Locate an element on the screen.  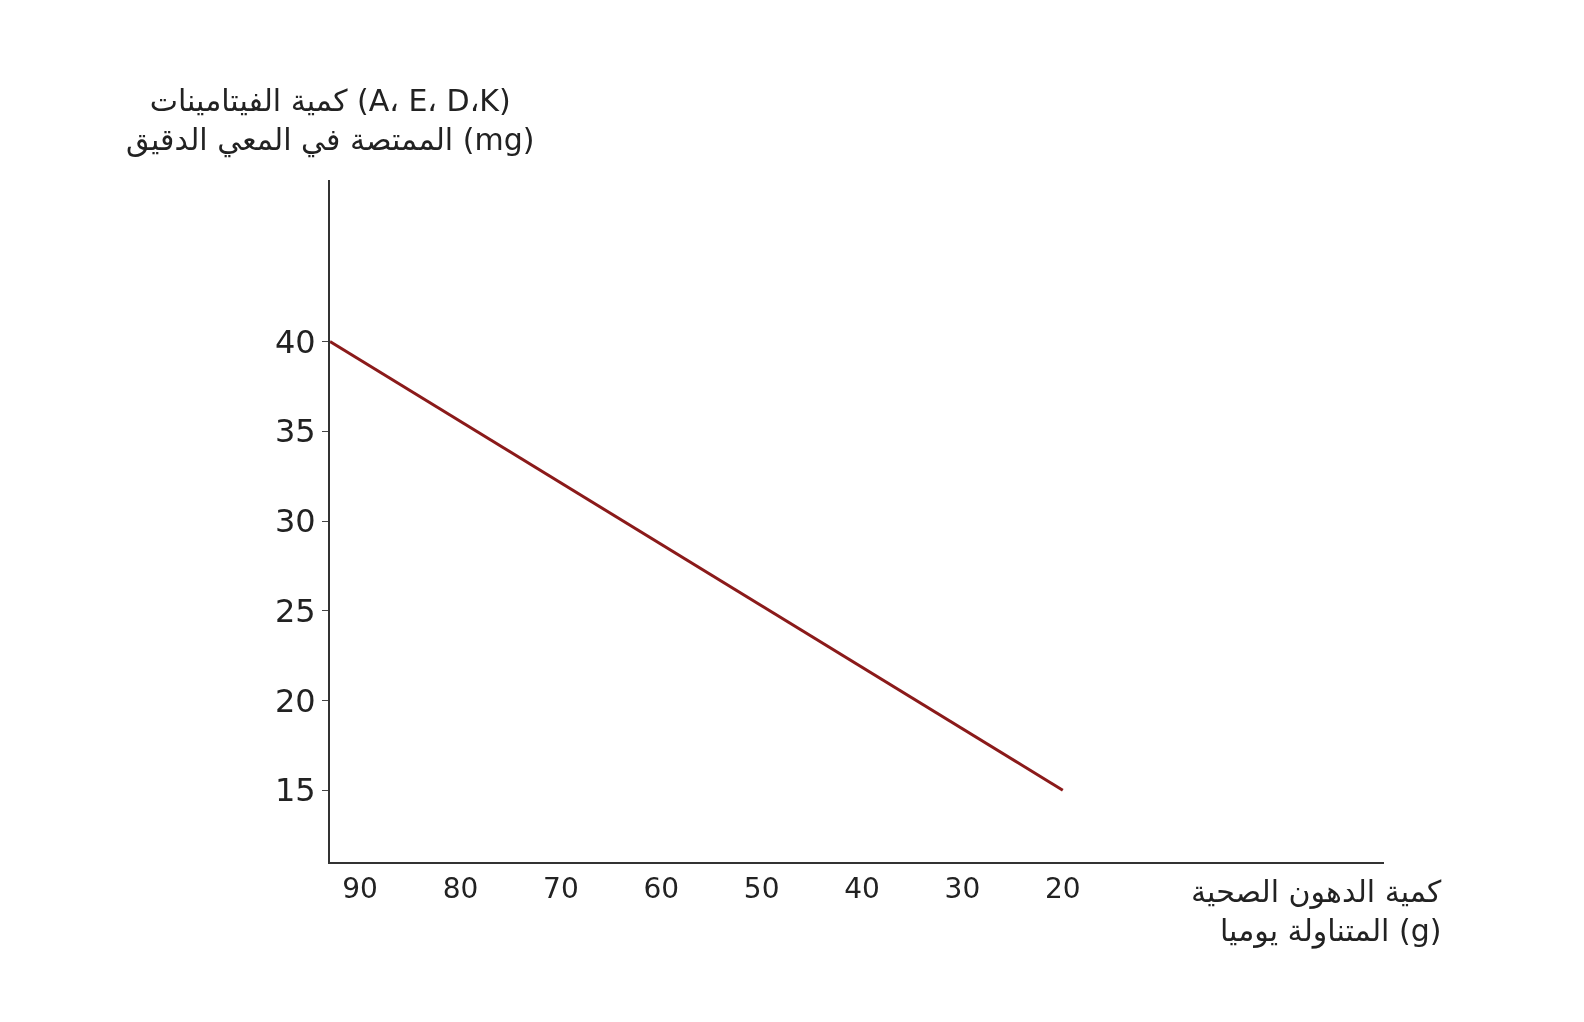
y-axis-title: كمية الفيتامينات (A، E، D،K) الممتصة في المعي الدقيق (mg) is located at coordinates (330, 120).